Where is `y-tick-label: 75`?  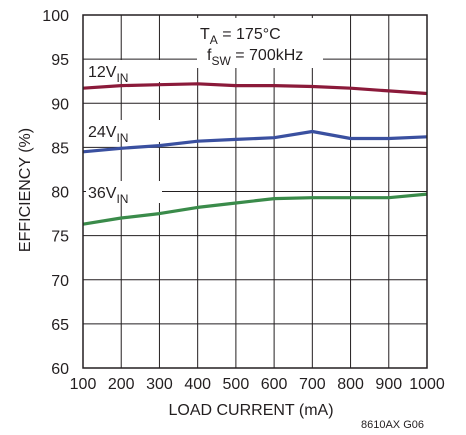
y-tick-label: 75 is located at coordinates (60, 237).